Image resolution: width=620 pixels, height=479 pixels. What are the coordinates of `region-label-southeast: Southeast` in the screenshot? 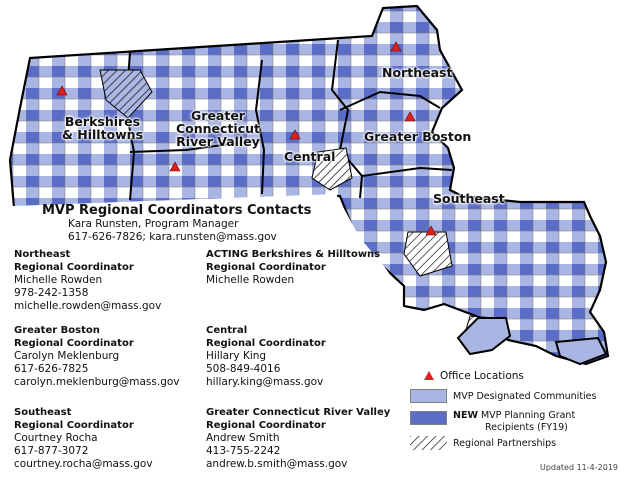 It's located at (469, 198).